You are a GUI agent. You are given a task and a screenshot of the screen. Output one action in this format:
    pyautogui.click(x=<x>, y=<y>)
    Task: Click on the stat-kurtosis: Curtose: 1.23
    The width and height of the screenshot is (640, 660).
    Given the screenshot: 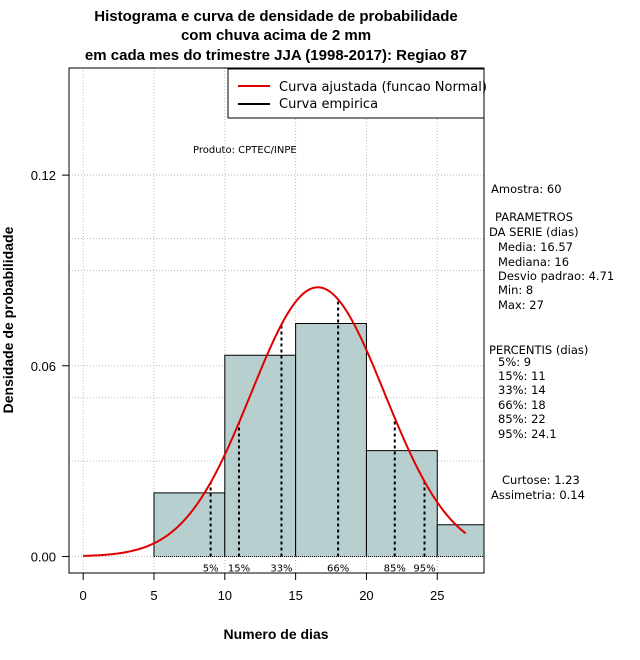 What is the action you would take?
    pyautogui.click(x=541, y=480)
    